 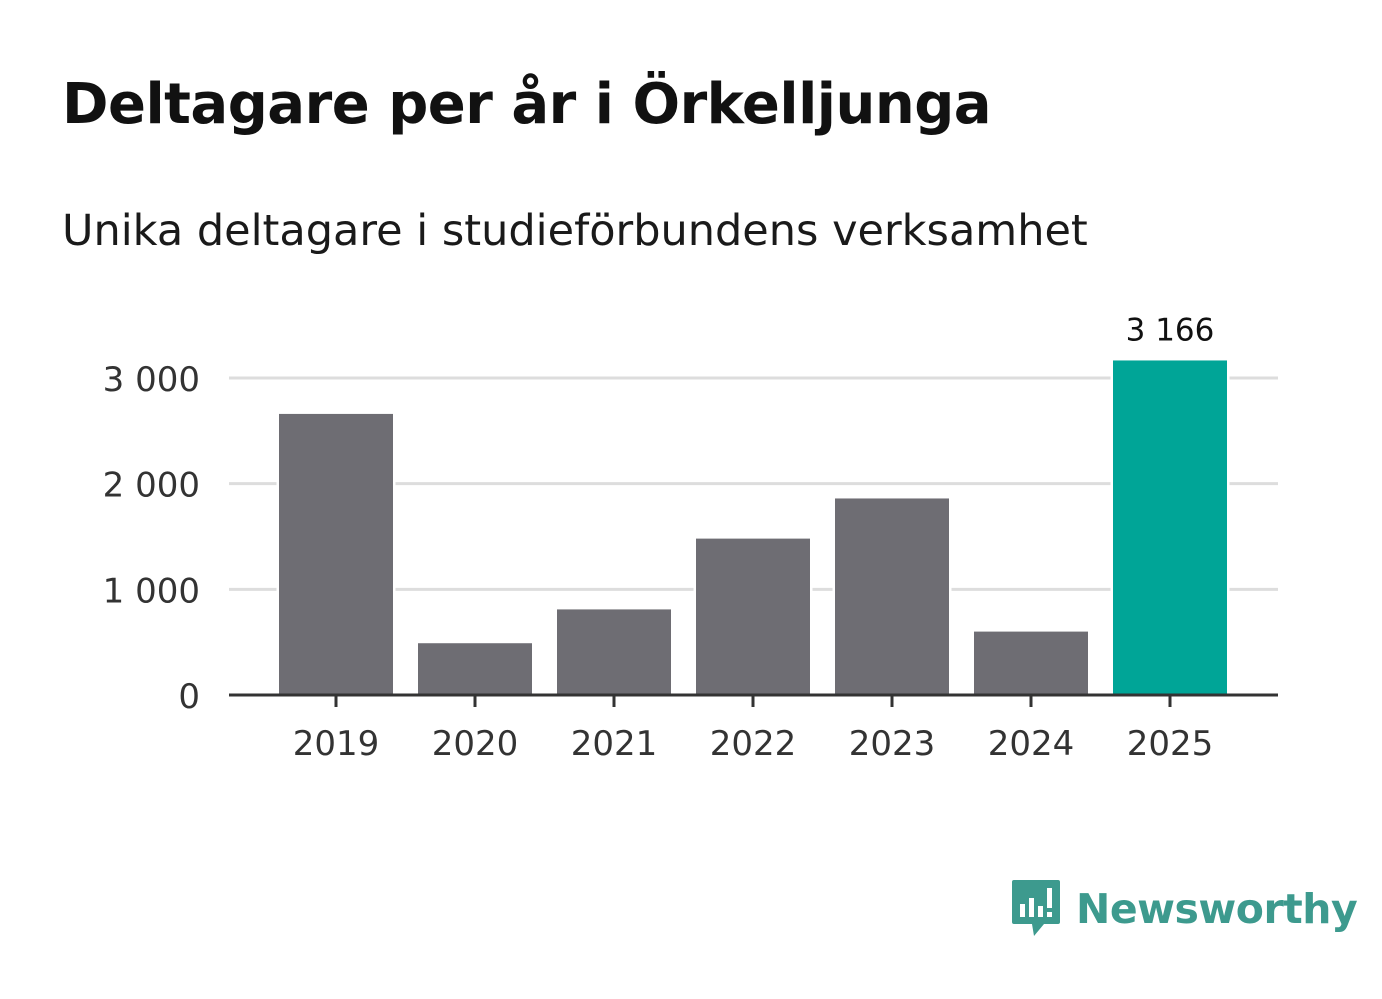 I want to click on brand-name: Newsworthy, so click(x=1217, y=909).